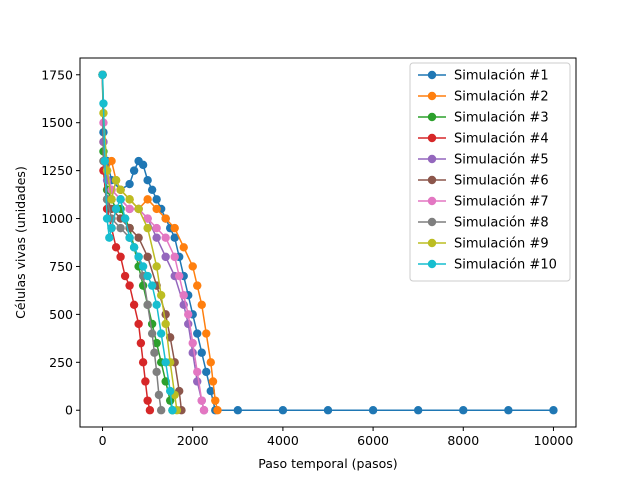  I want to click on legend-label: Simulación #4, so click(501, 139).